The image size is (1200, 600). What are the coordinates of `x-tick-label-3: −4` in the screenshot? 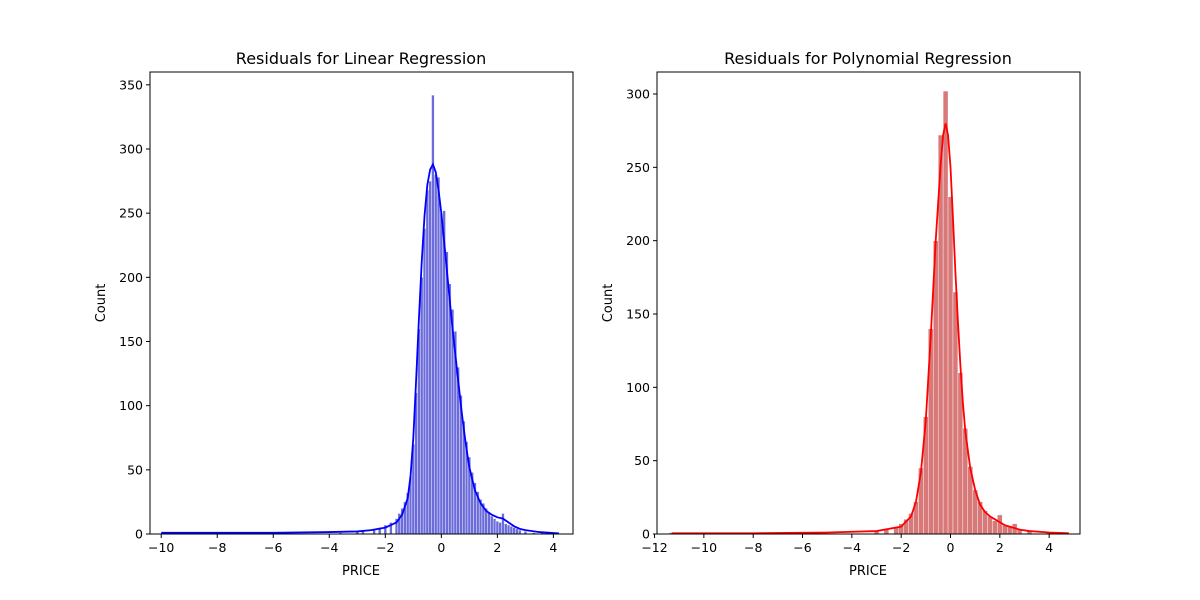 It's located at (329, 547).